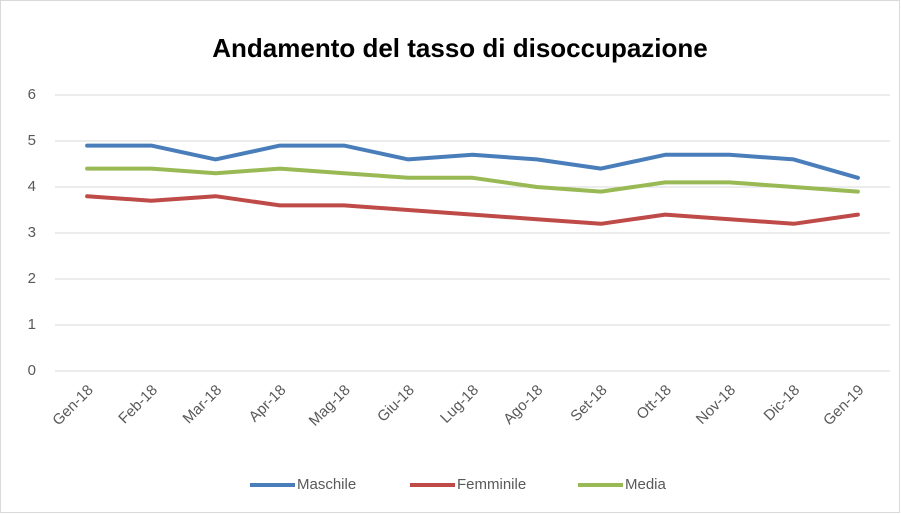 Image resolution: width=901 pixels, height=514 pixels. Describe the element at coordinates (460, 48) in the screenshot. I see `chart-title: Andamento del tasso di disoccupazione` at that location.